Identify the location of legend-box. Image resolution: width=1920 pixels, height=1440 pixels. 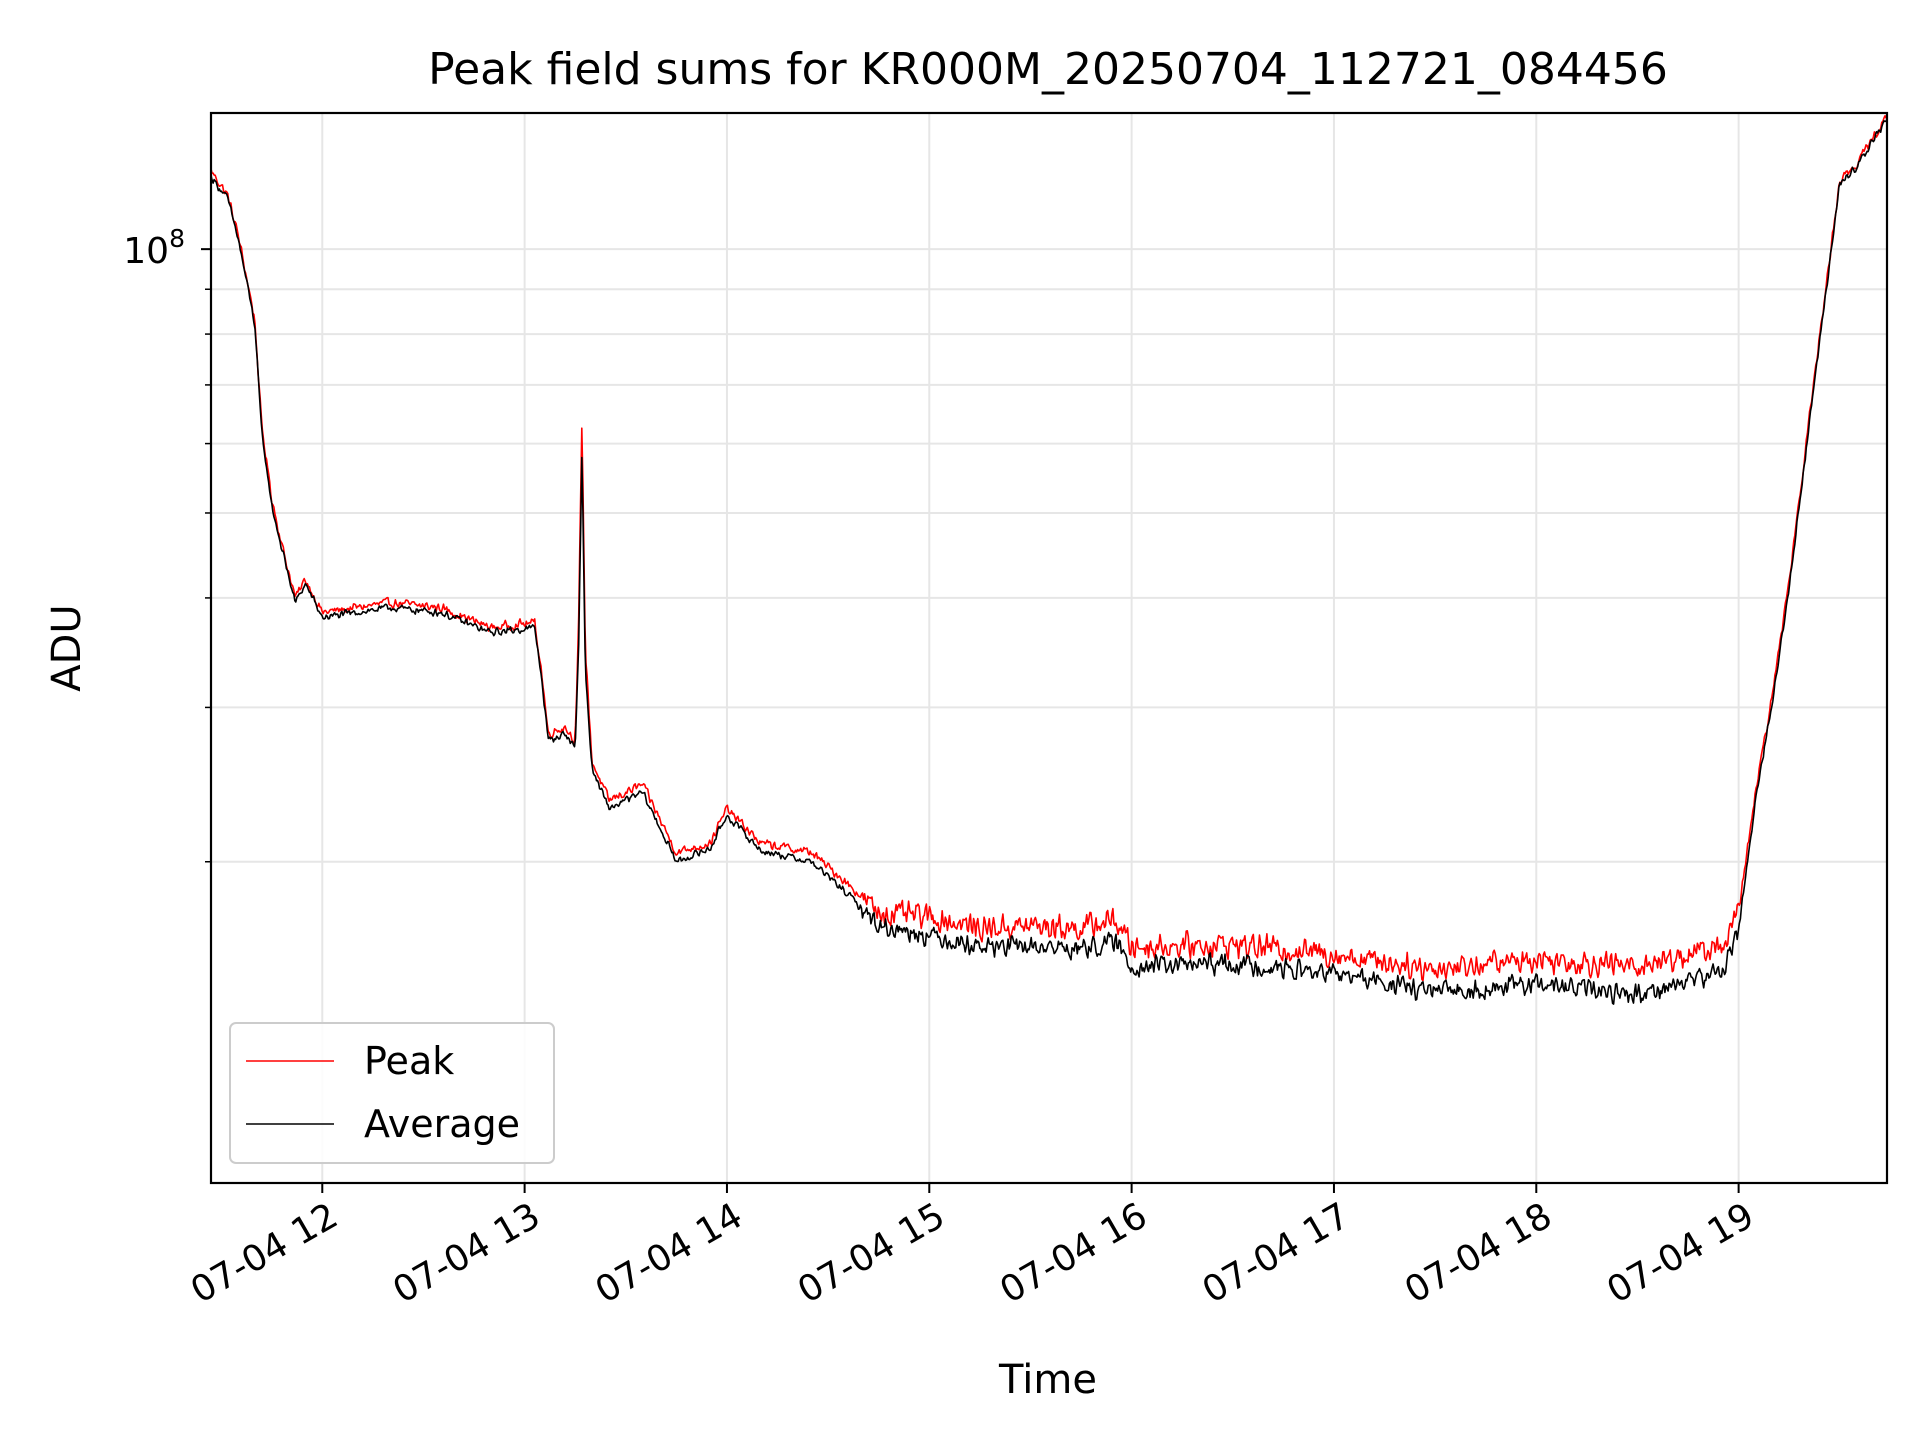
(392, 1093).